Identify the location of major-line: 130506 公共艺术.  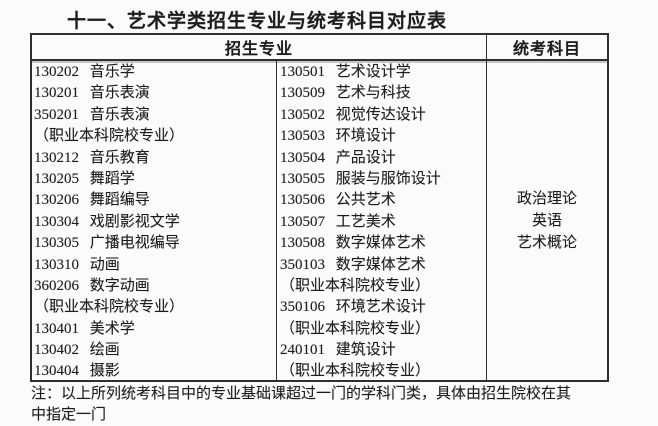
(338, 200).